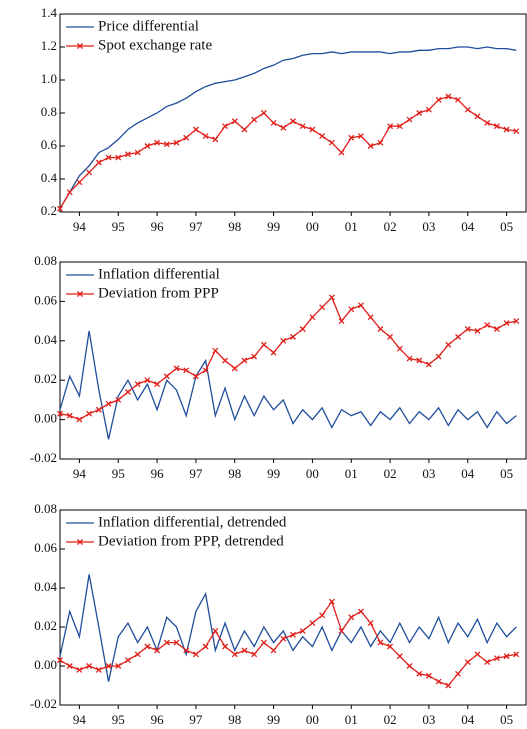 The height and width of the screenshot is (729, 527). Describe the element at coordinates (159, 274) in the screenshot. I see `legend-label: Inflation differential` at that location.